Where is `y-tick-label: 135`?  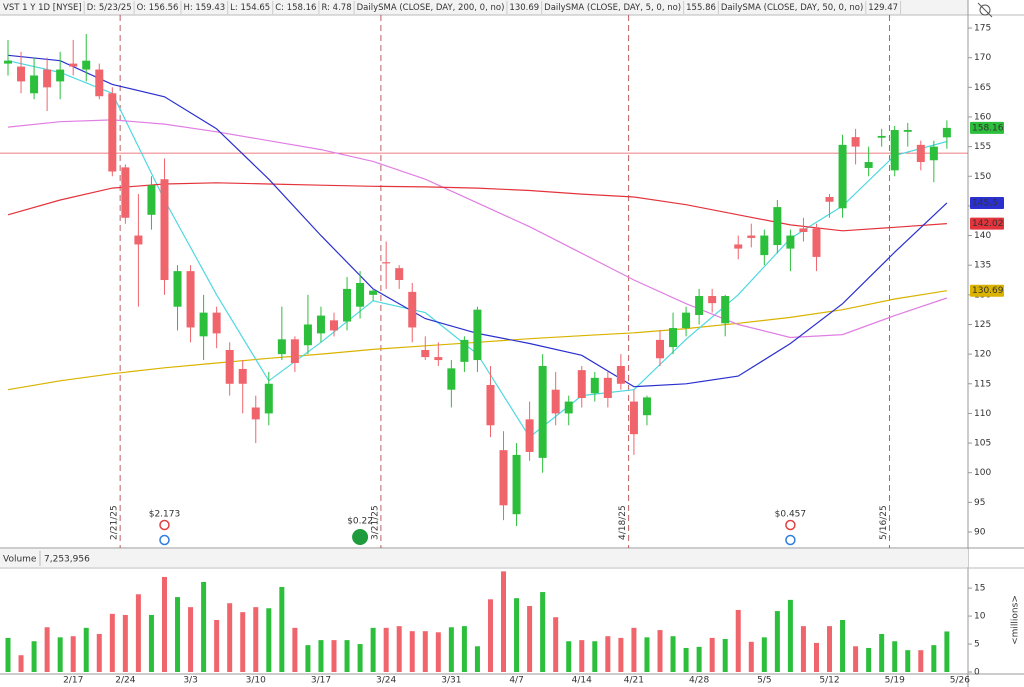 y-tick-label: 135 is located at coordinates (982, 266).